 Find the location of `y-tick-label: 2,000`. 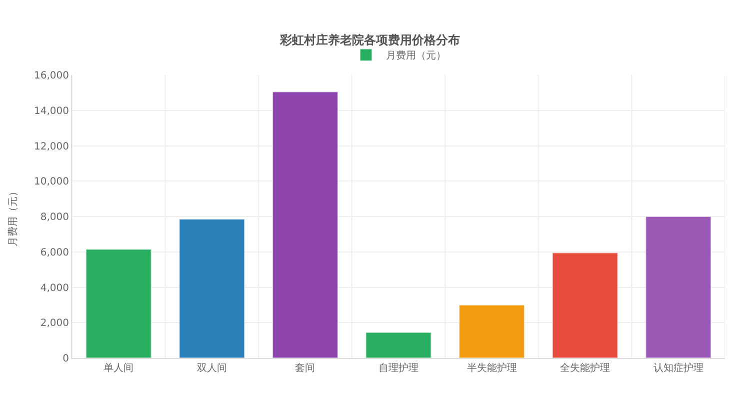

y-tick-label: 2,000 is located at coordinates (54, 324).